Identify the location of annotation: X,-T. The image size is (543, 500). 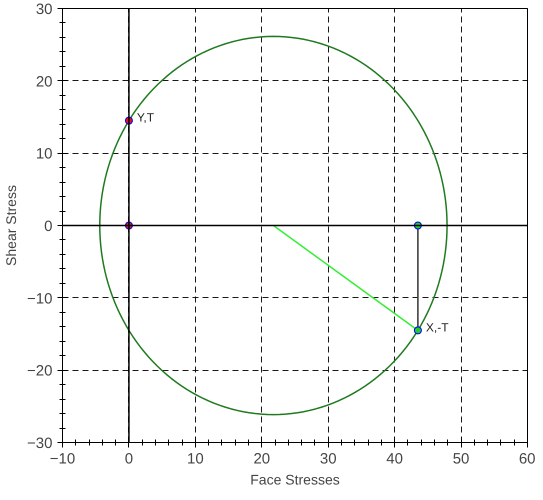
(438, 327).